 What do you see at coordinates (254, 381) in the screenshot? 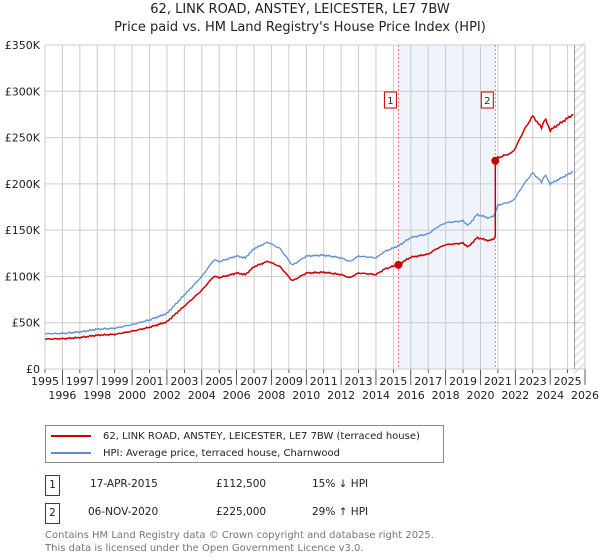
I see `x-tick-label: 2007` at bounding box center [254, 381].